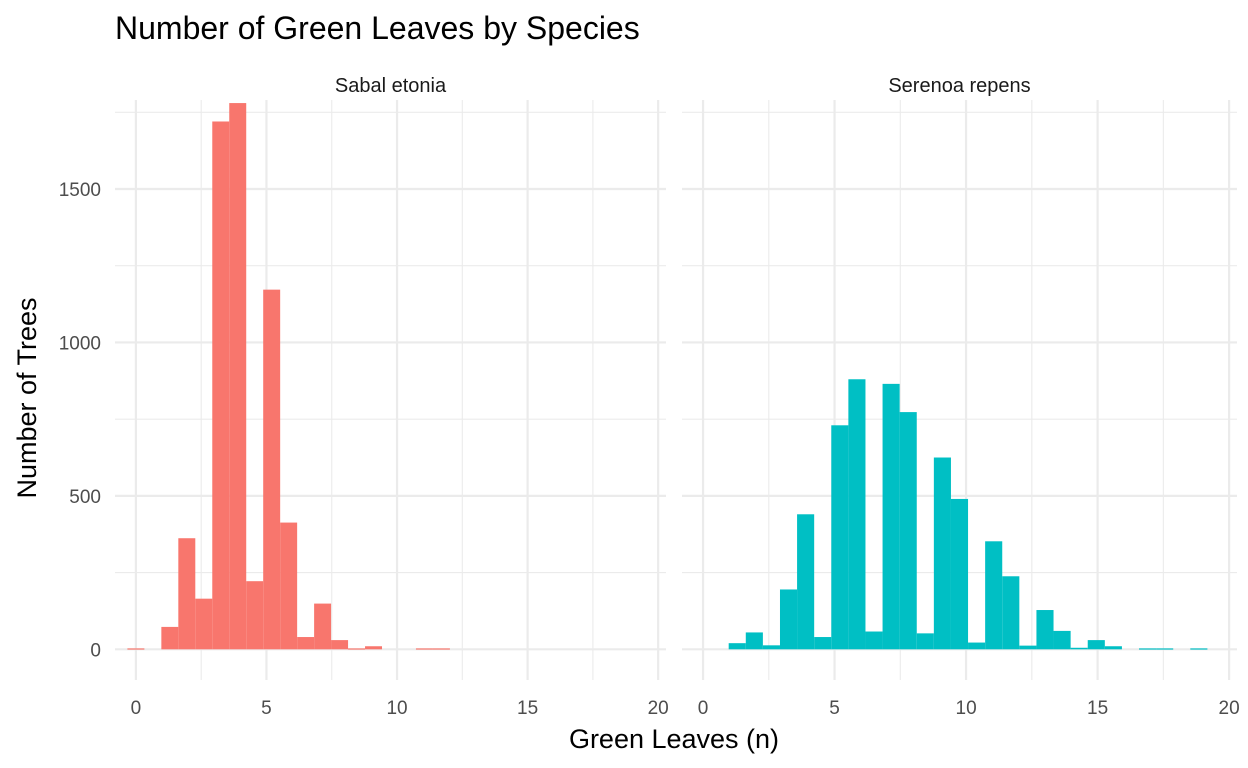 This screenshot has width=1248, height=768. Describe the element at coordinates (959, 86) in the screenshot. I see `facet-strip-label: Serenoa repens` at that location.